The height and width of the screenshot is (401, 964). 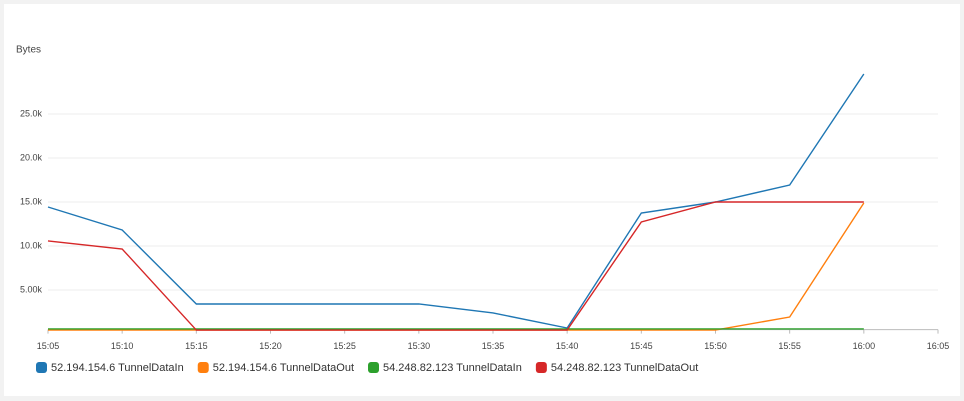 I want to click on y-tick-label: 25.0k, so click(x=31, y=113).